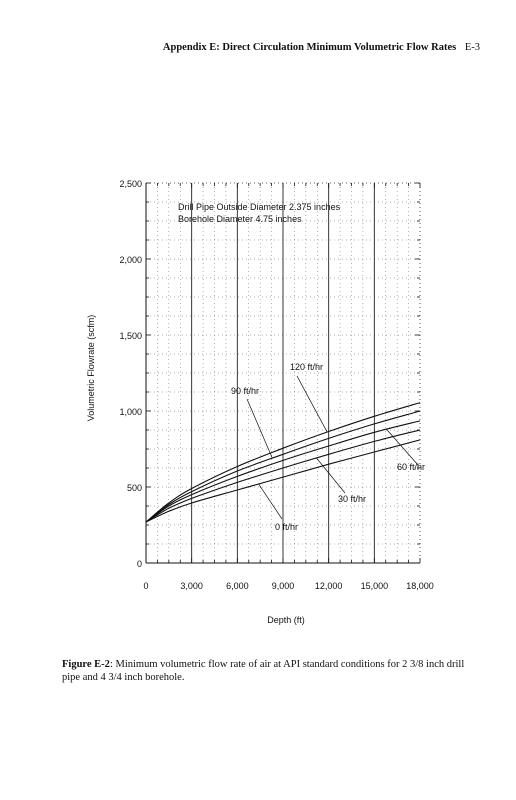 This screenshot has width=516, height=800. I want to click on y-tick-label: 2,500, so click(130, 184).